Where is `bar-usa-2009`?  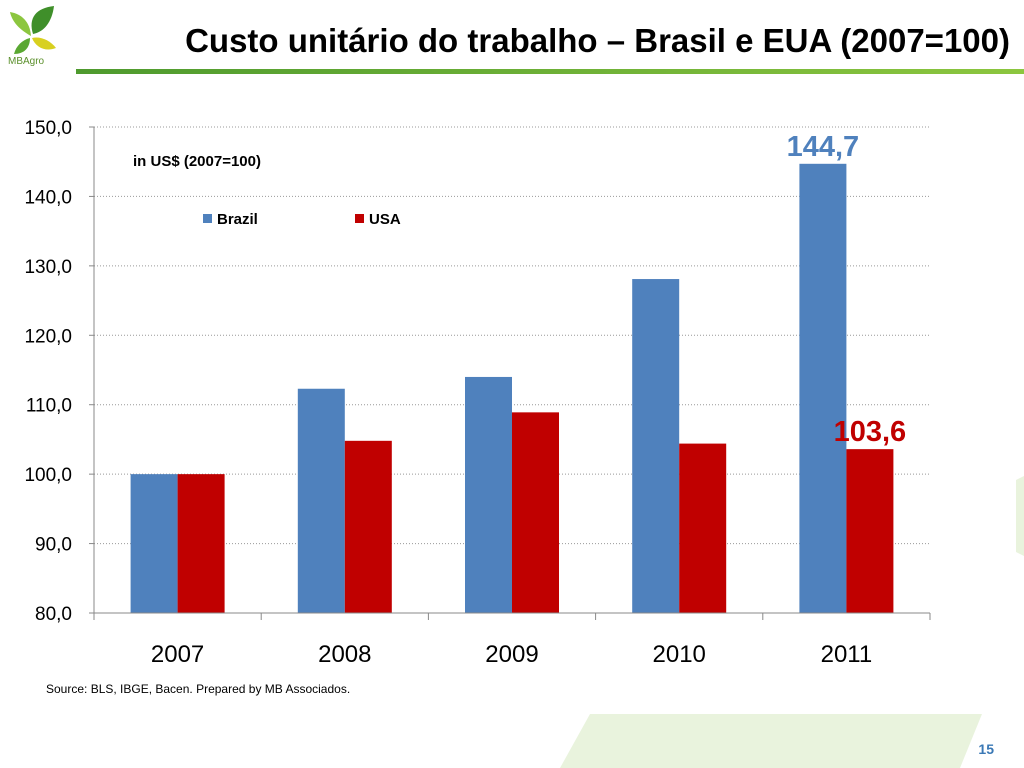
bar-usa-2009 is located at coordinates (535, 512).